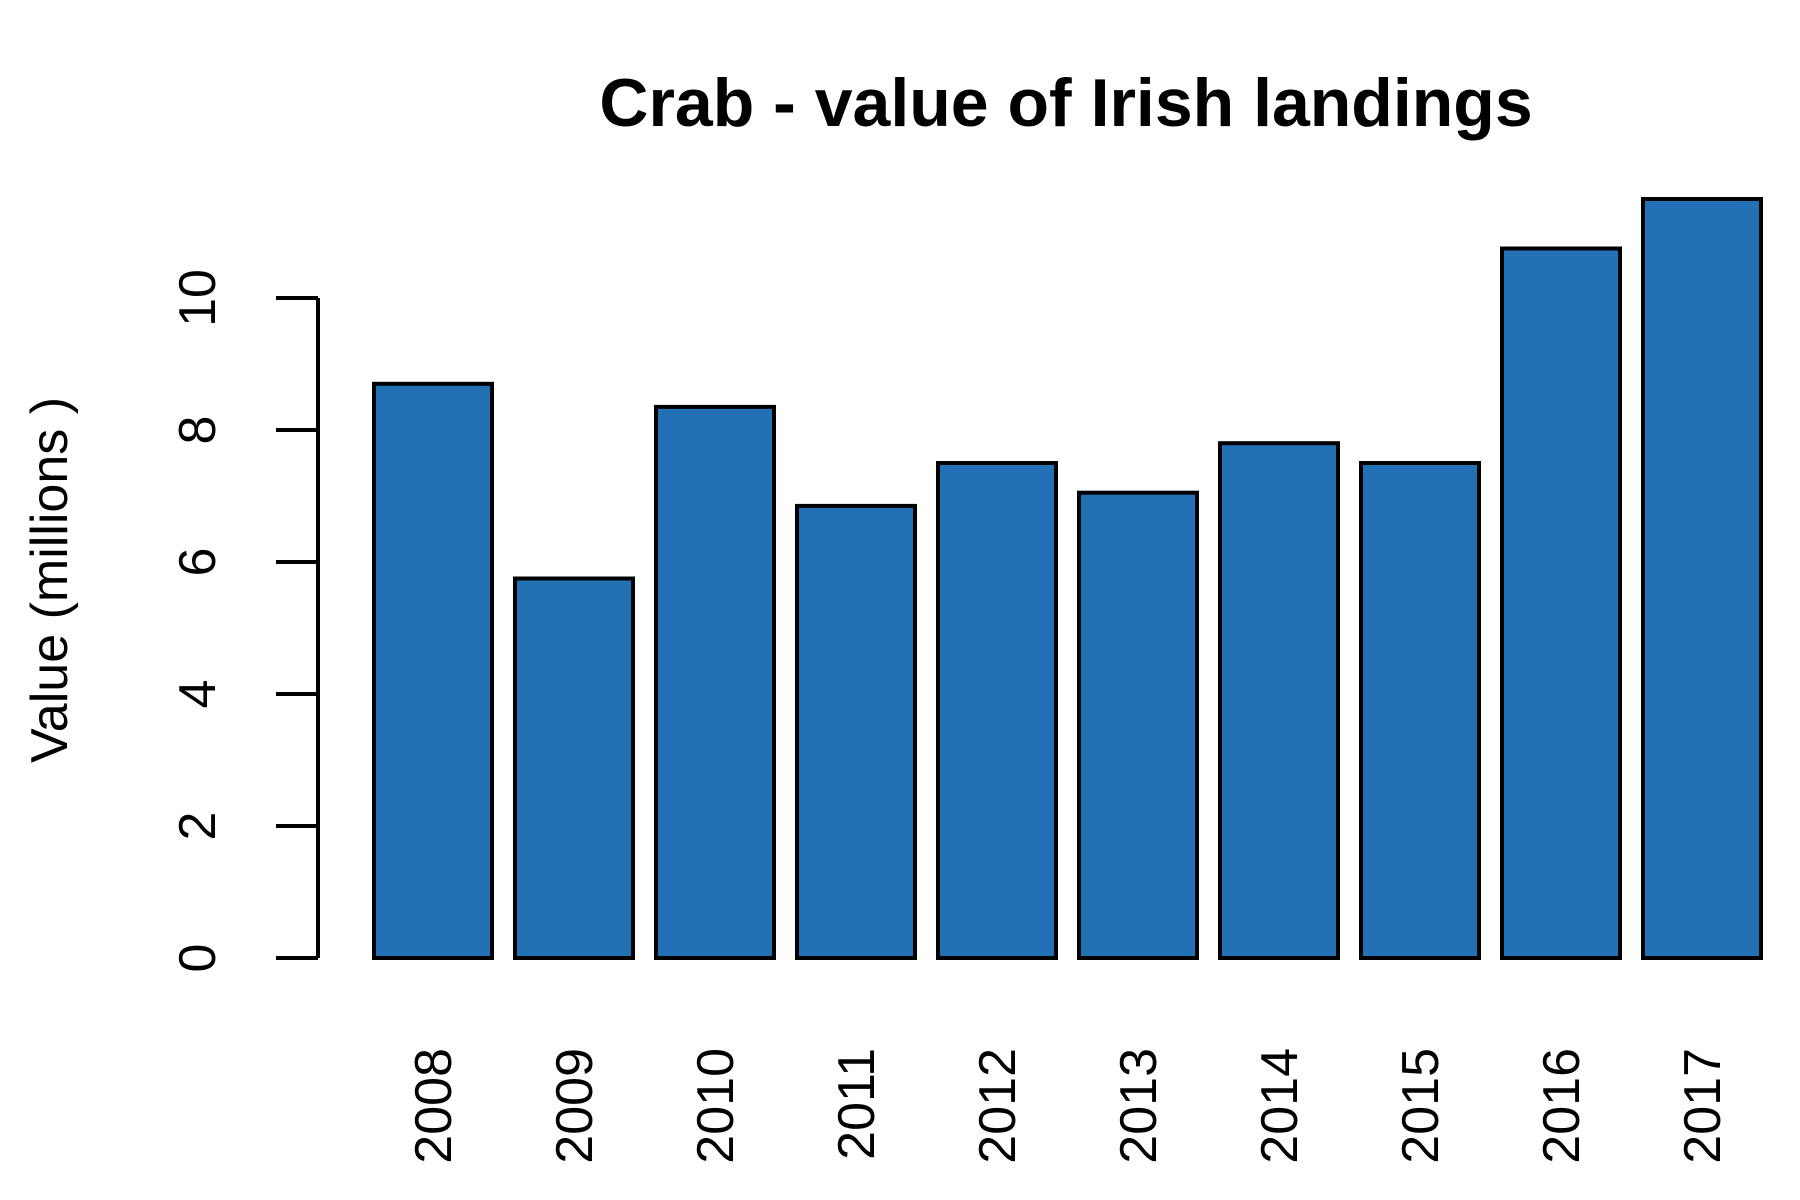  What do you see at coordinates (1139, 1106) in the screenshot?
I see `x-tick-label: 2013` at bounding box center [1139, 1106].